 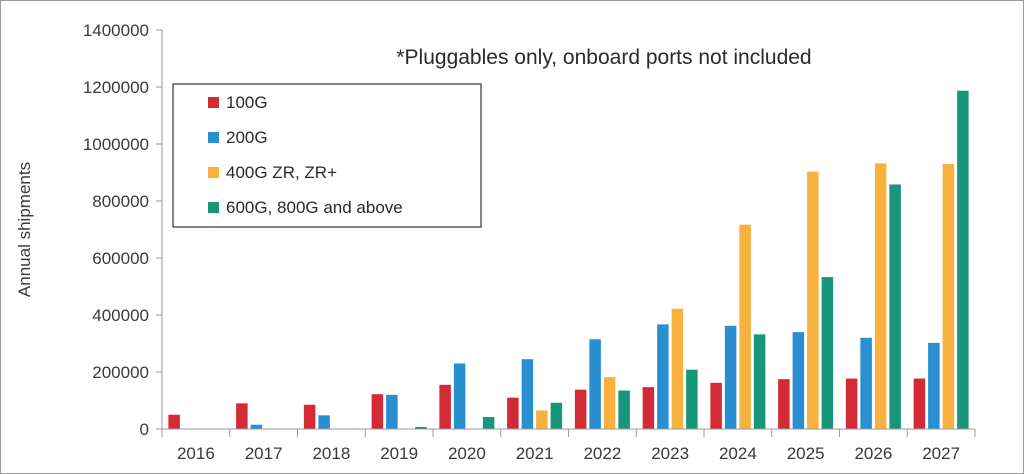 What do you see at coordinates (602, 453) in the screenshot?
I see `x-tick-label: 2022` at bounding box center [602, 453].